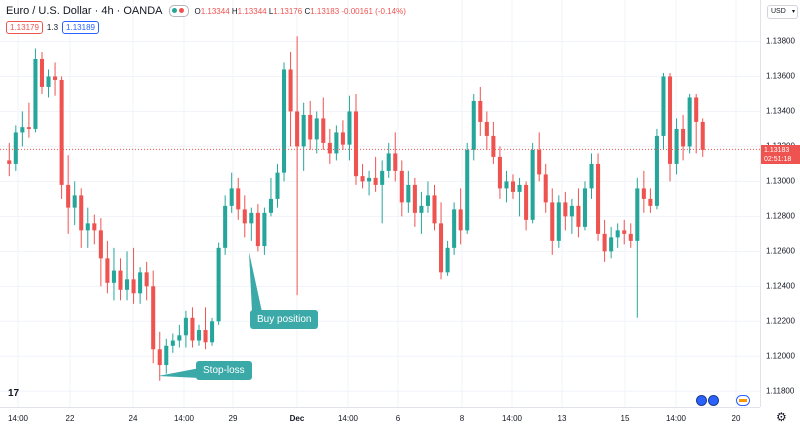 This screenshot has width=800, height=431. What do you see at coordinates (284, 319) in the screenshot?
I see `buy-position-callout: Buy position` at bounding box center [284, 319].